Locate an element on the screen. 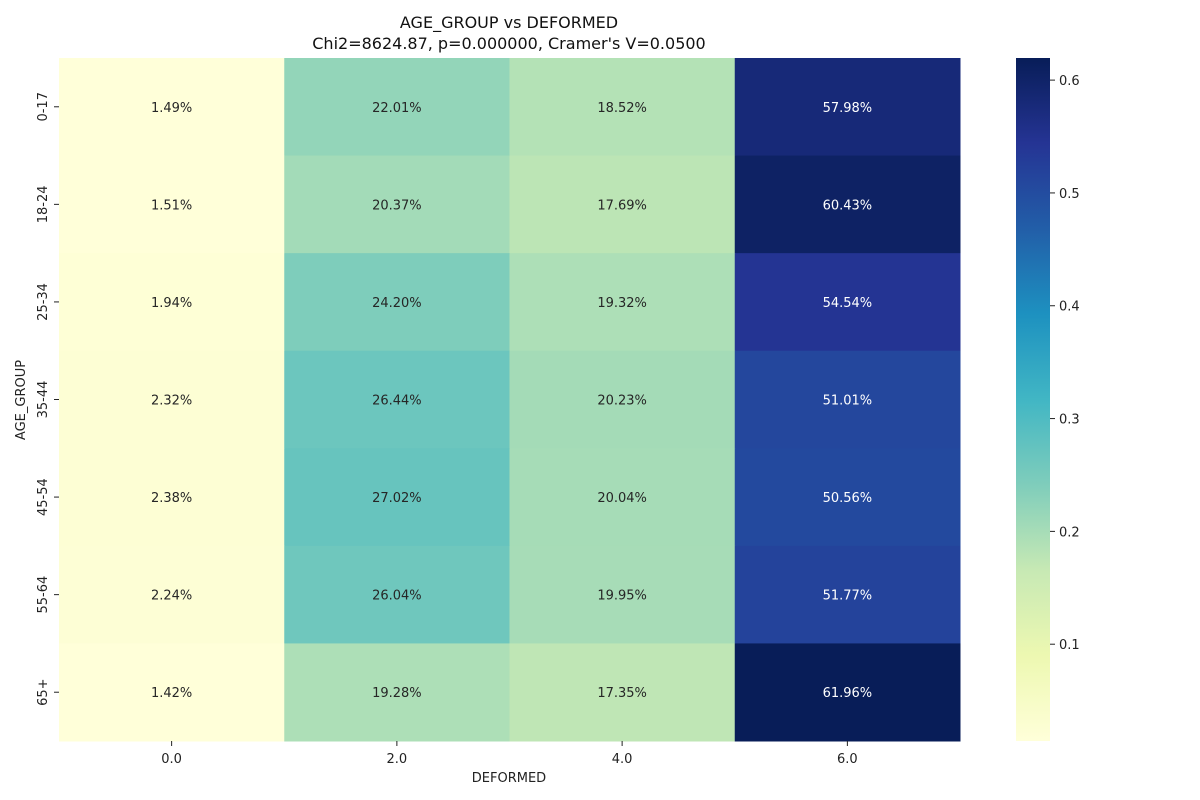 Image resolution: width=1200 pixels, height=800 pixels. cell-value-label: 54.54% is located at coordinates (848, 303).